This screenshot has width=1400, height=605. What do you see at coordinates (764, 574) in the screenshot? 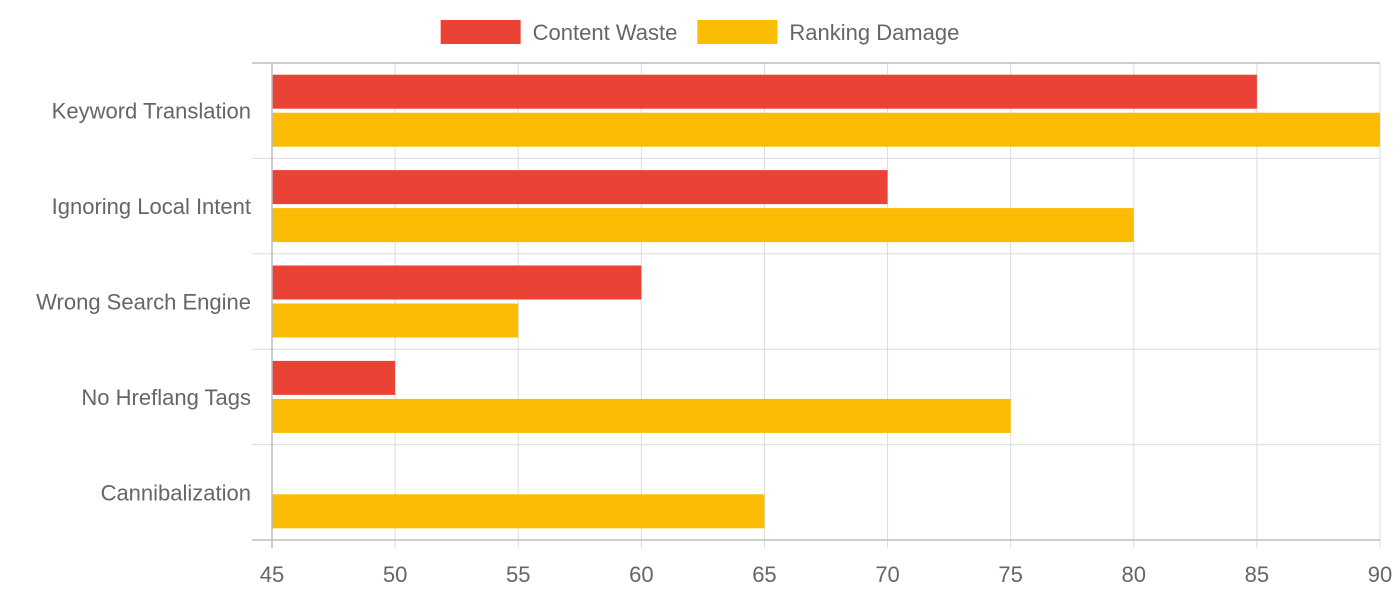
I see `x-tick-label: 65` at bounding box center [764, 574].